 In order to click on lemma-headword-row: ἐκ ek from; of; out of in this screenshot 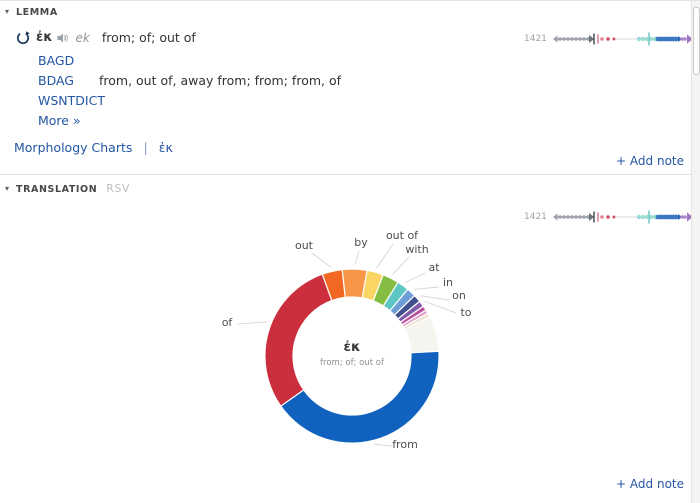, I will do `click(106, 37)`.